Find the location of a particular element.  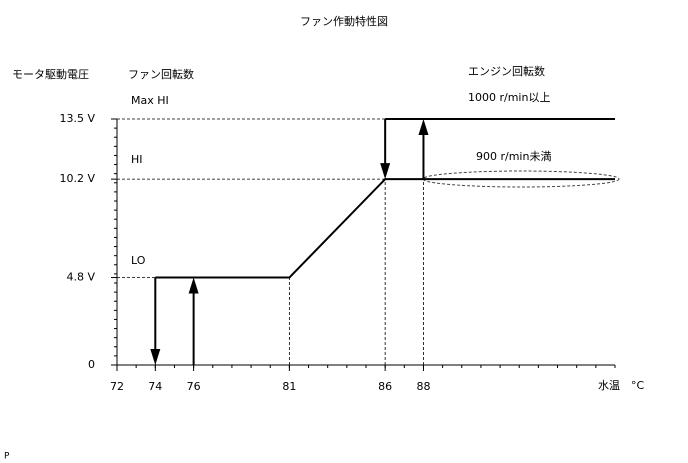

chart-title: ファン作動特性図 is located at coordinates (344, 21).